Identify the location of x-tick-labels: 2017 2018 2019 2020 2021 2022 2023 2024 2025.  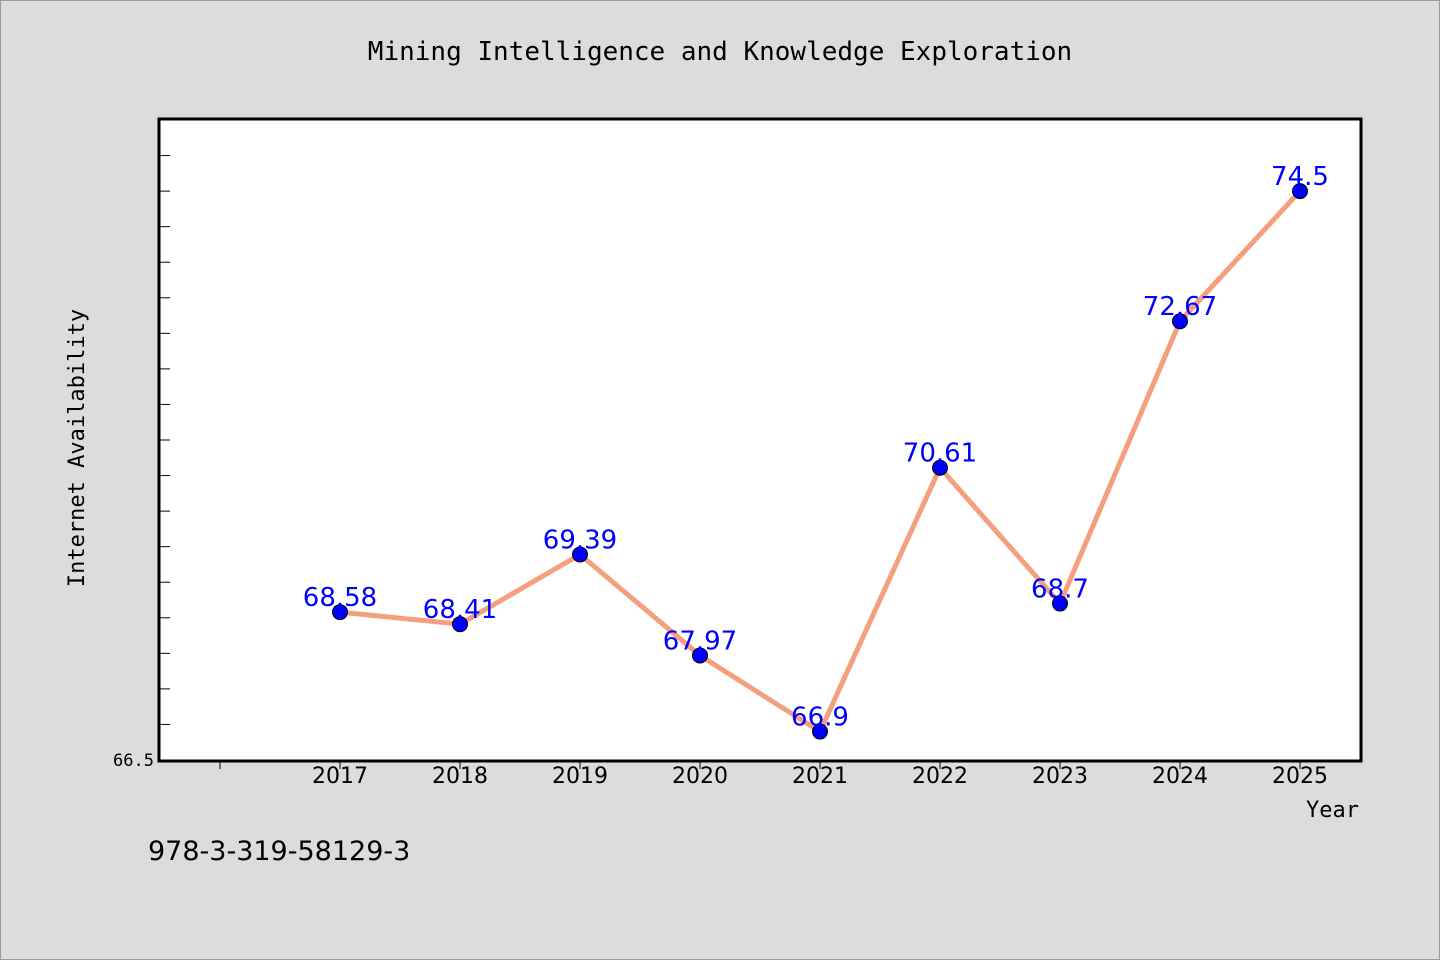
(820, 776).